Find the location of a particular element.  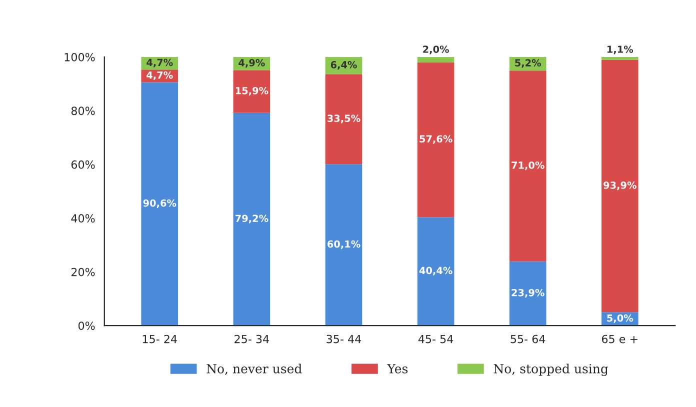

data-label: 2,0% is located at coordinates (436, 50).